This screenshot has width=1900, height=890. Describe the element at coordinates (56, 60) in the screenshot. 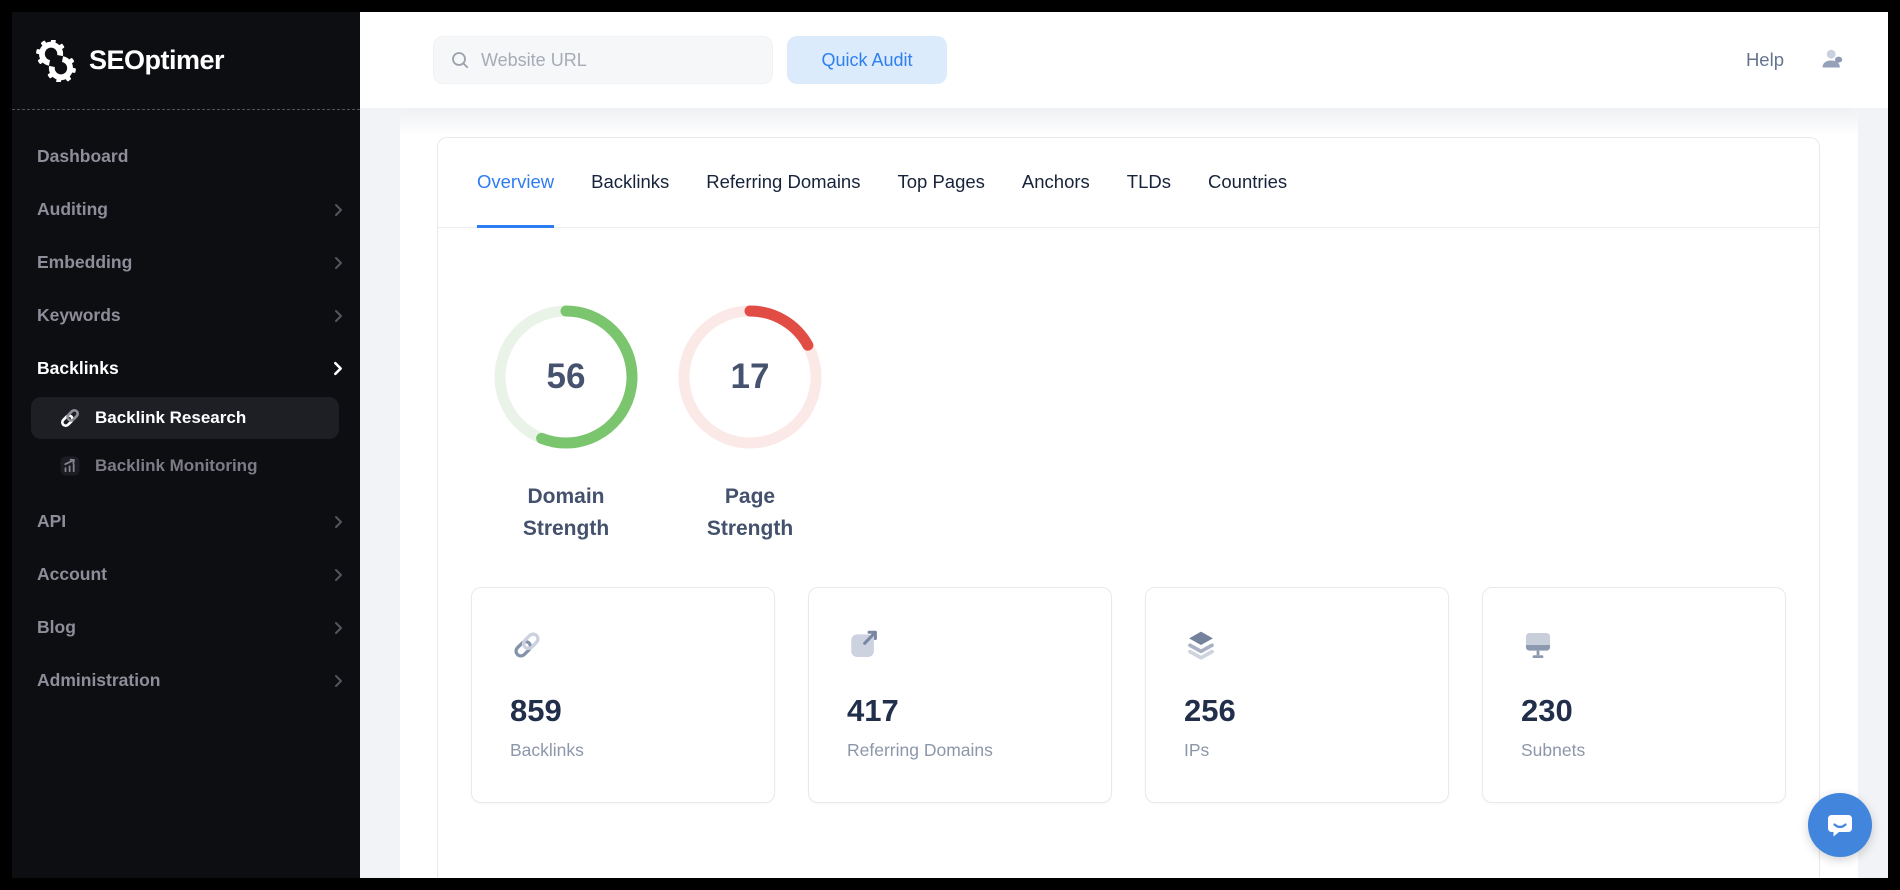

I see `seoptimer-logo-icon` at that location.